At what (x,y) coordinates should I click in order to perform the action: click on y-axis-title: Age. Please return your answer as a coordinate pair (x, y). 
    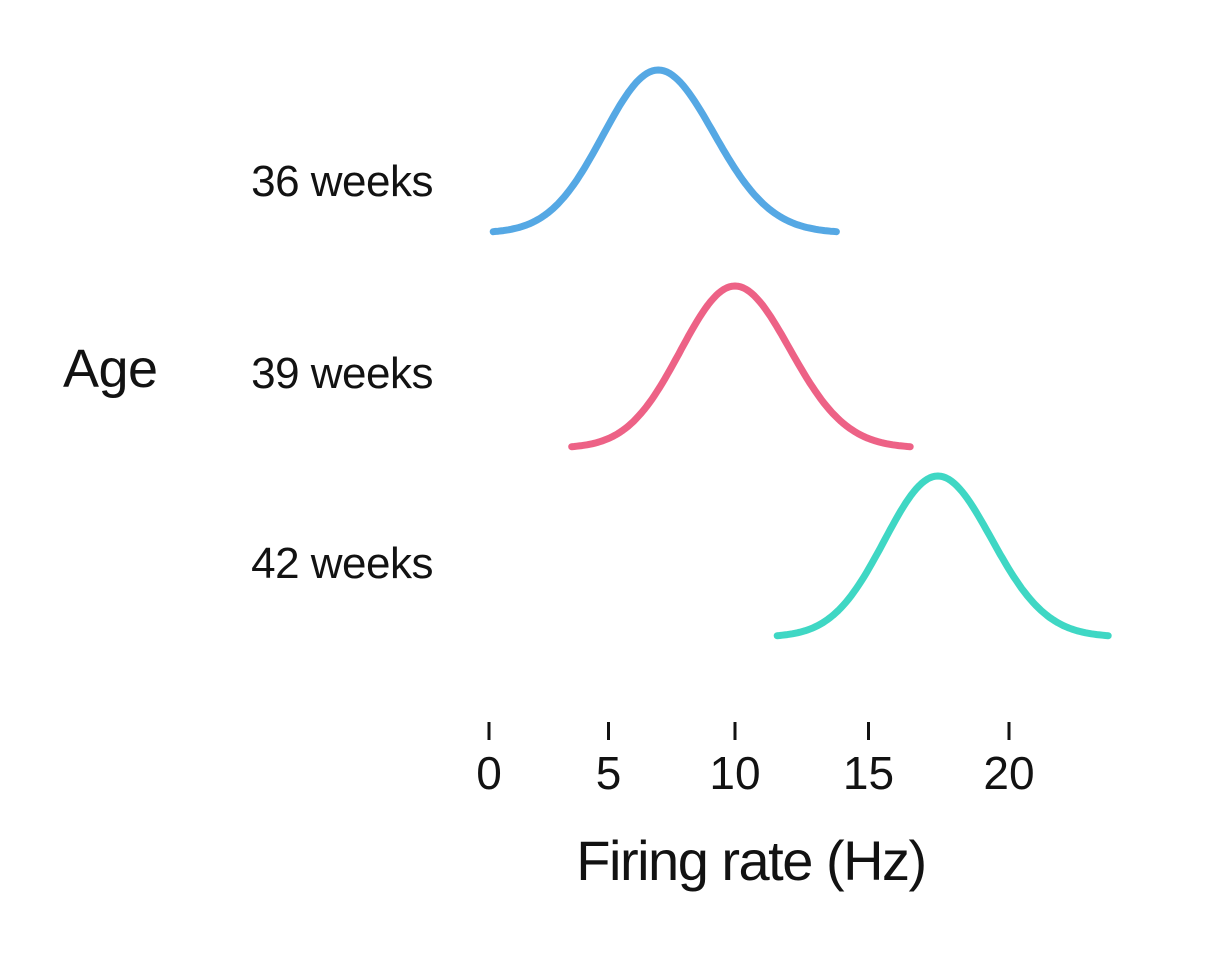
    Looking at the image, I should click on (110, 369).